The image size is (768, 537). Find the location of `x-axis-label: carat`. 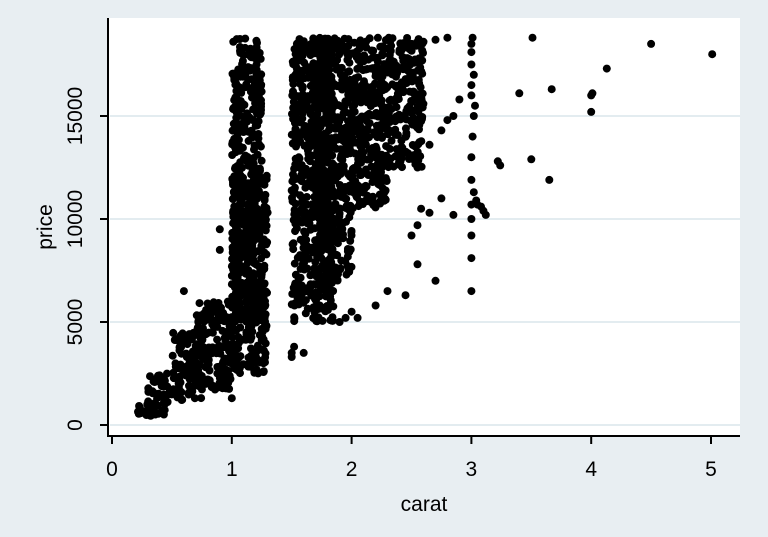

x-axis-label: carat is located at coordinates (424, 504).